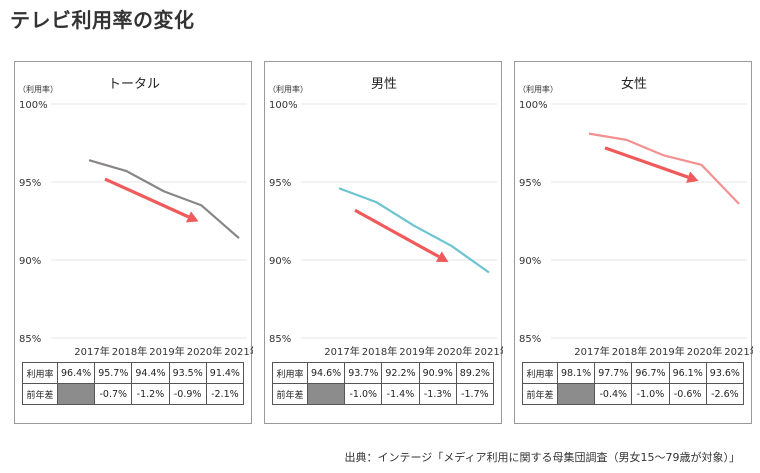 The height and width of the screenshot is (473, 760). I want to click on chart-title: 男性, so click(384, 84).